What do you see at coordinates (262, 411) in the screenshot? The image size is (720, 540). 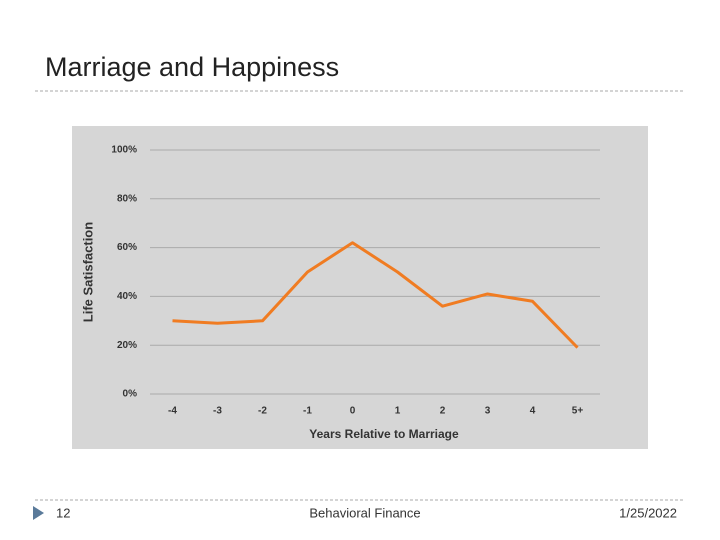 I see `x-tick-label: -2` at bounding box center [262, 411].